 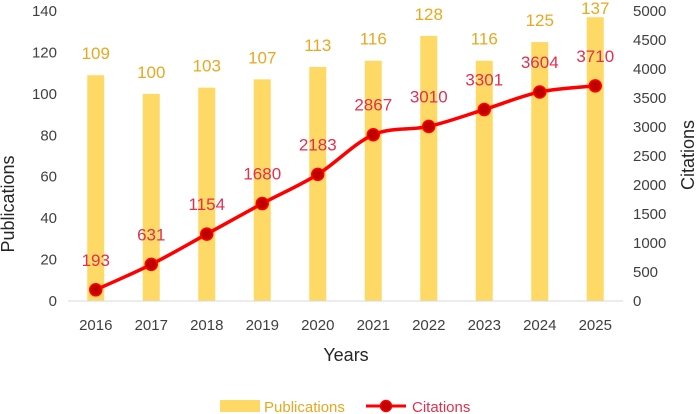 I want to click on right-tick-label: 2500, so click(x=649, y=156).